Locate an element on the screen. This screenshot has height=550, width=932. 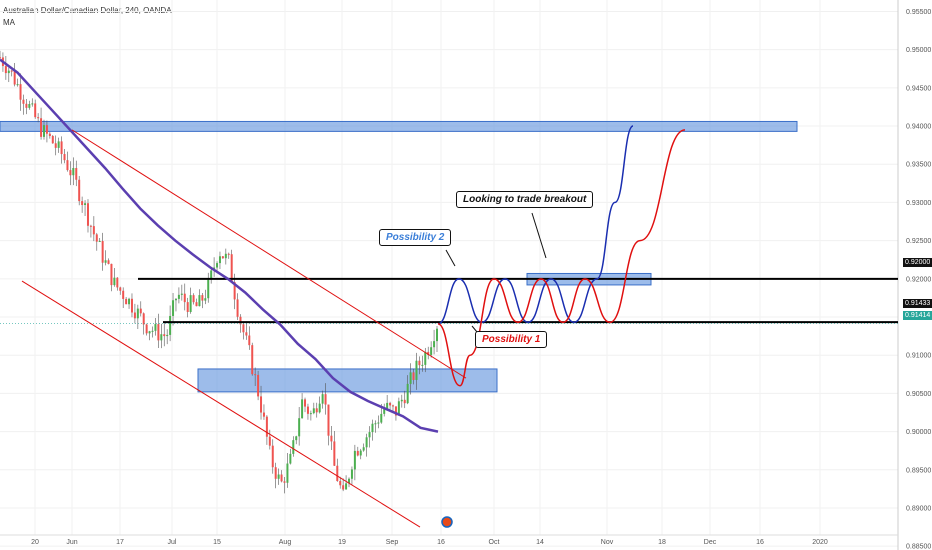
x-tick-label: Jul is located at coordinates (172, 542).